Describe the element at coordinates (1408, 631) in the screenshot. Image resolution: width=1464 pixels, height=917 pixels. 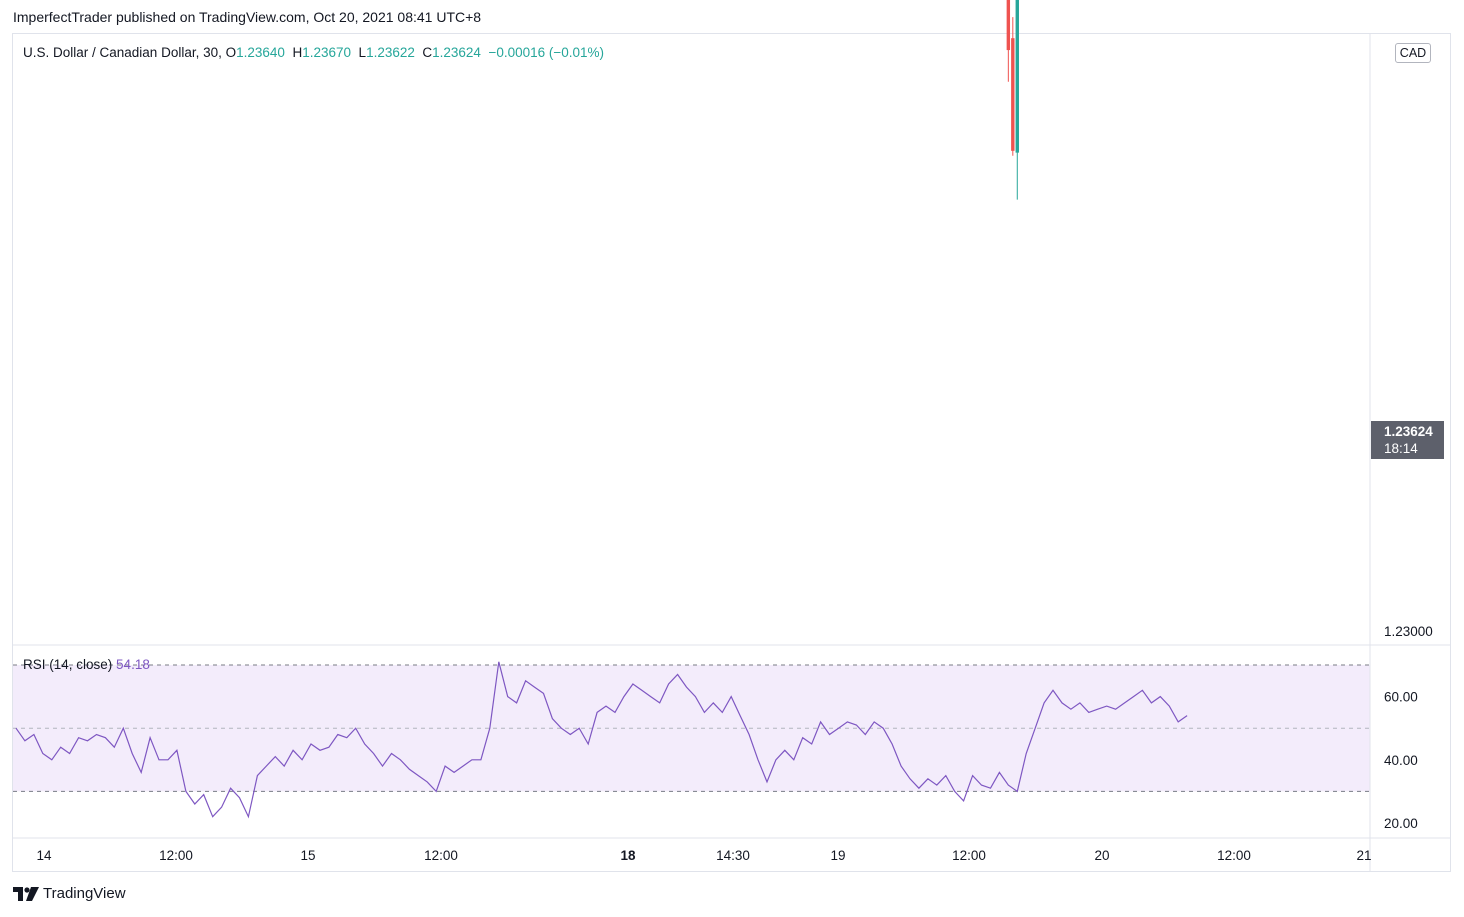
I see `price-tick-label: 1.23000` at that location.